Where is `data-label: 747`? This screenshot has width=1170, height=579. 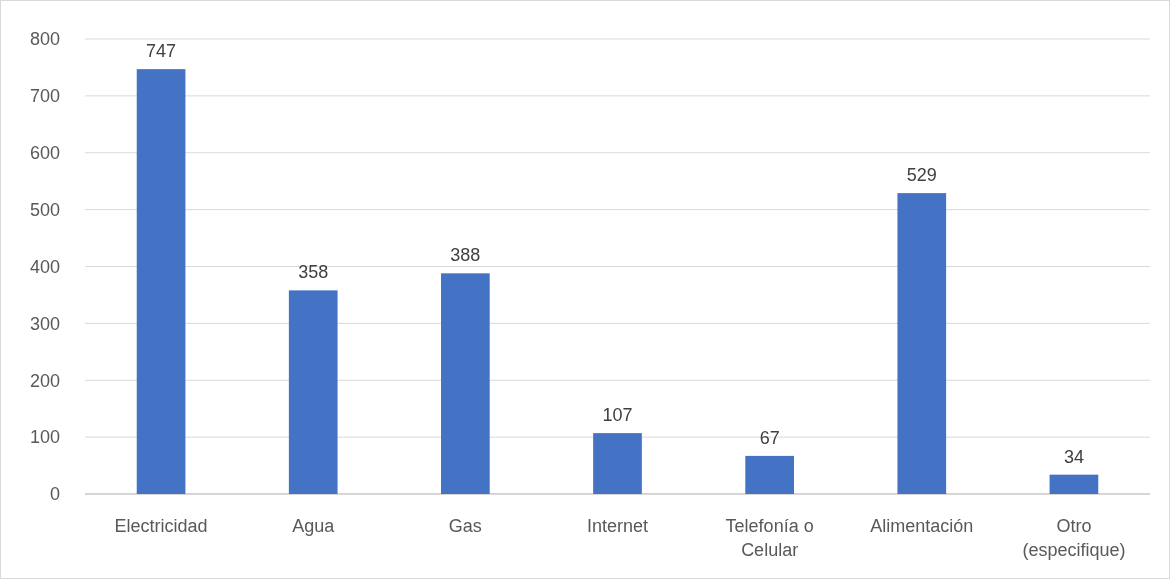
data-label: 747 is located at coordinates (161, 51).